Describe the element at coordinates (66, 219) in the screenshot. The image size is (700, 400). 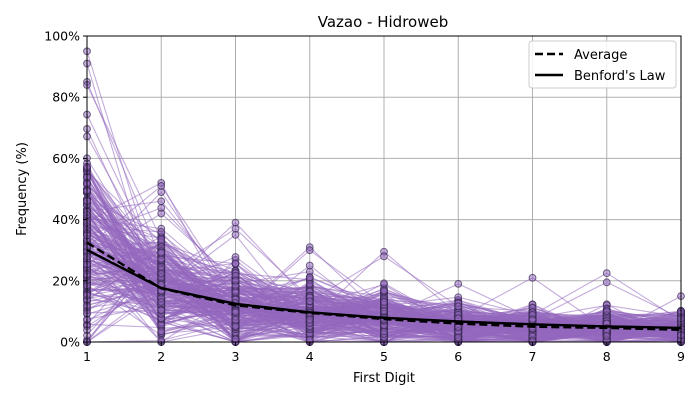
I see `y-tick-label: 40%` at that location.